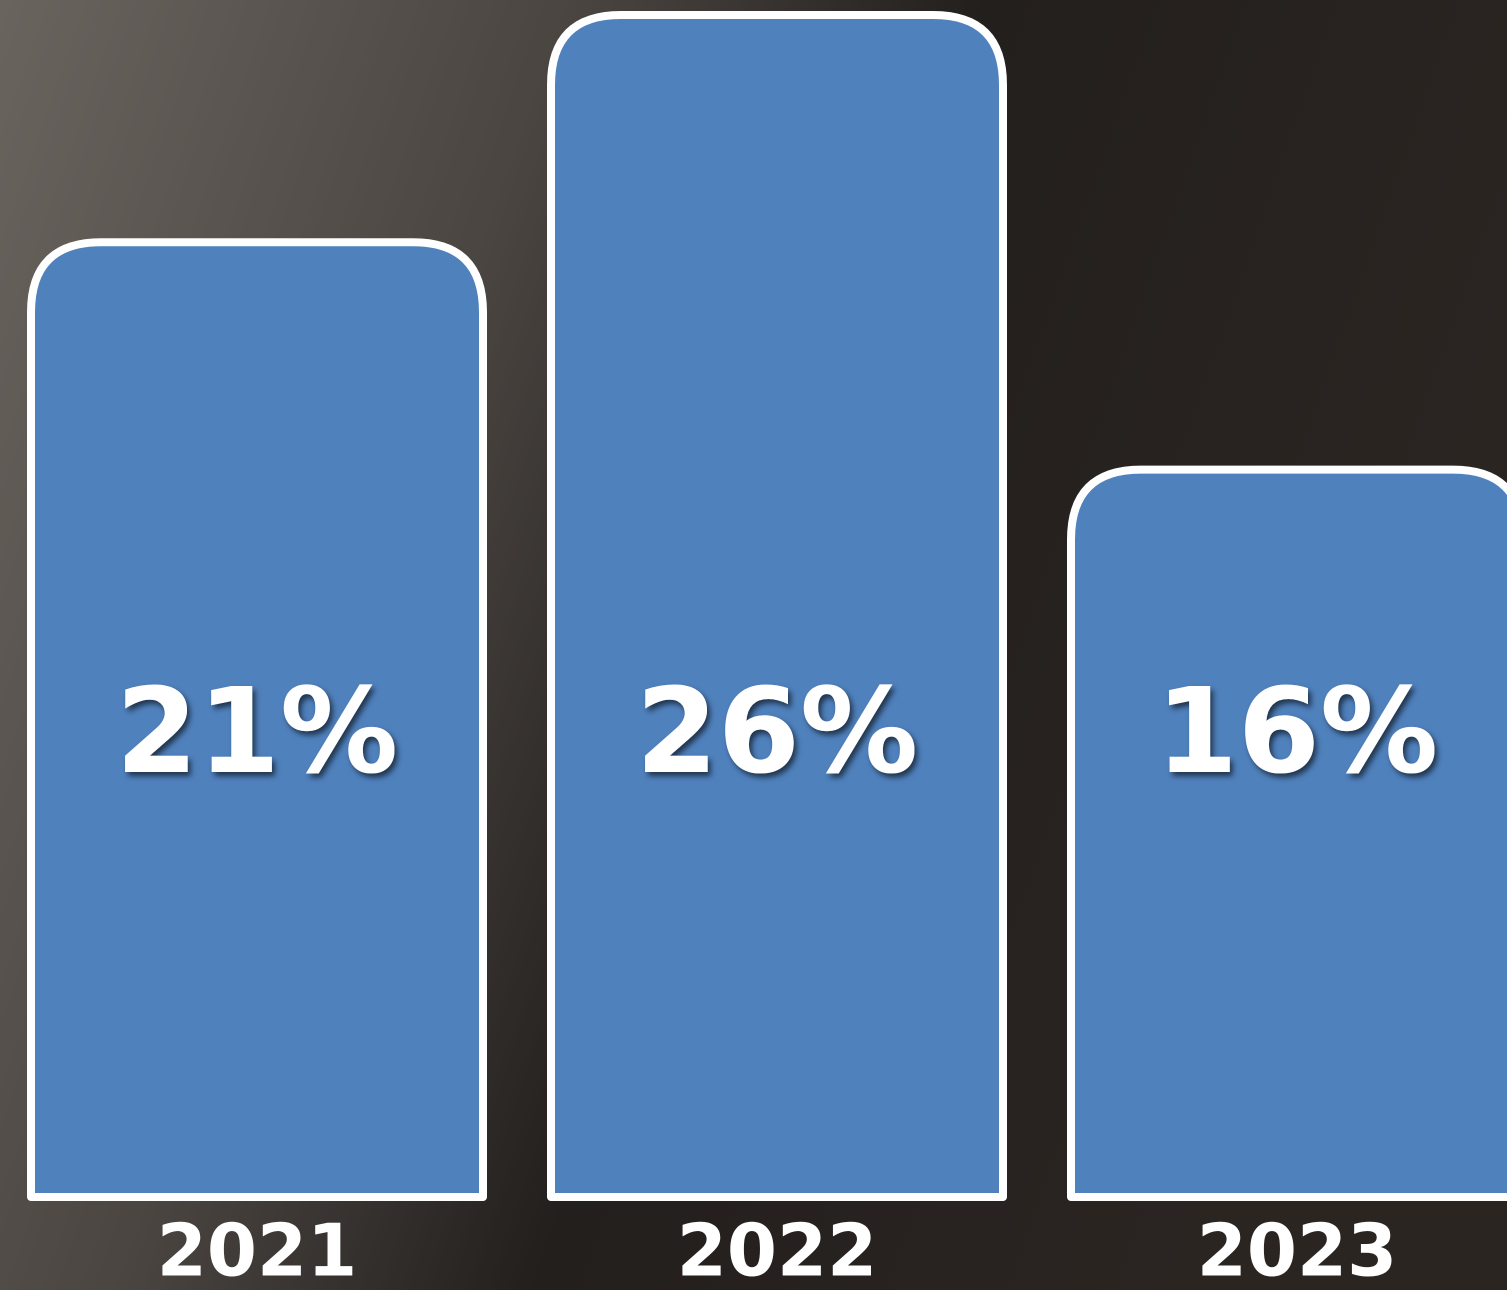 The image size is (1507, 1290). I want to click on value-label: 21%, so click(257, 731).